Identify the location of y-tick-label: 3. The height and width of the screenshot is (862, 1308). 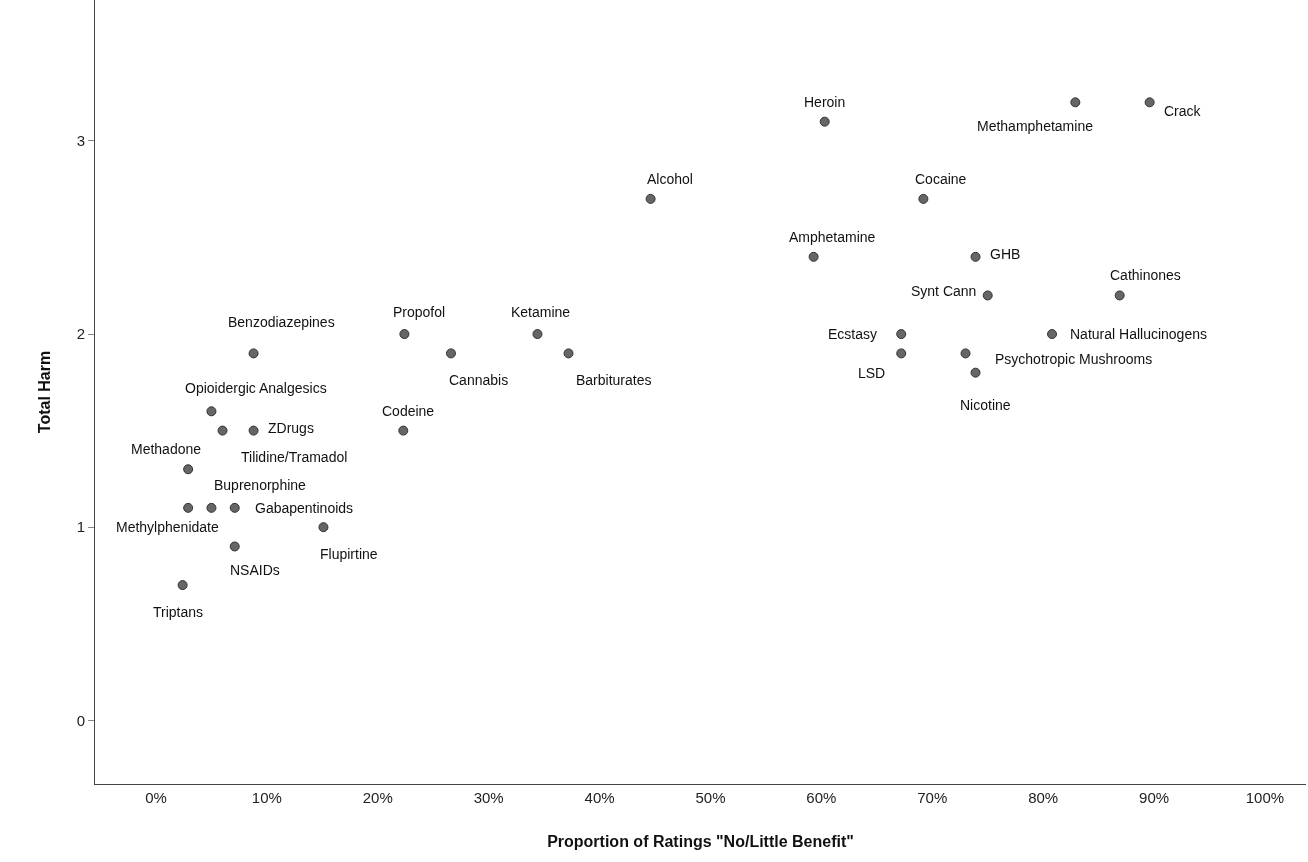
(80, 141).